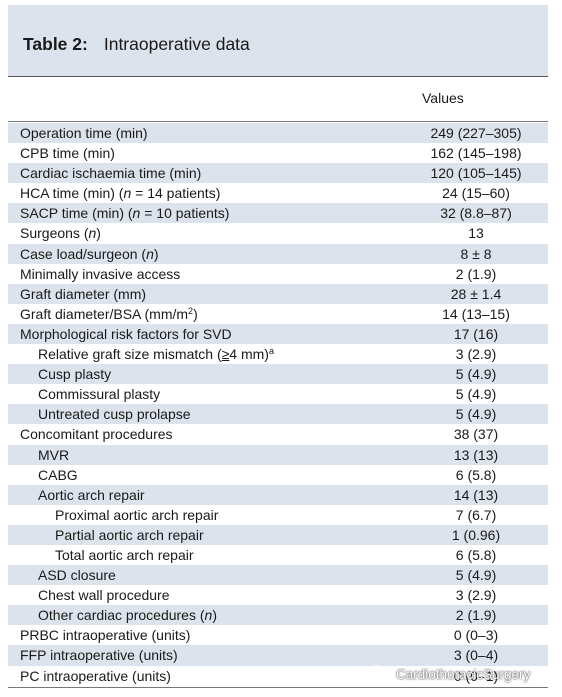 The width and height of the screenshot is (562, 697). What do you see at coordinates (176, 193) in the screenshot?
I see `label-part: = 14 patients)` at bounding box center [176, 193].